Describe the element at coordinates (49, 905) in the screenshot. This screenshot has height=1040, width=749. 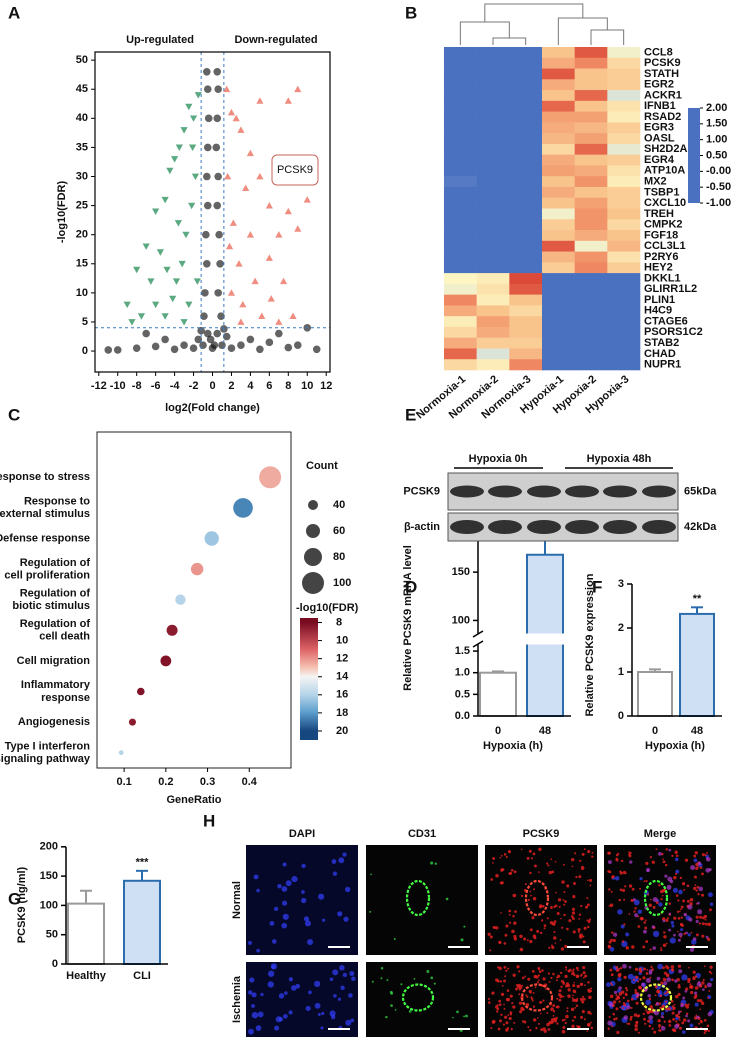
I see `y-tick-label: 100` at that location.